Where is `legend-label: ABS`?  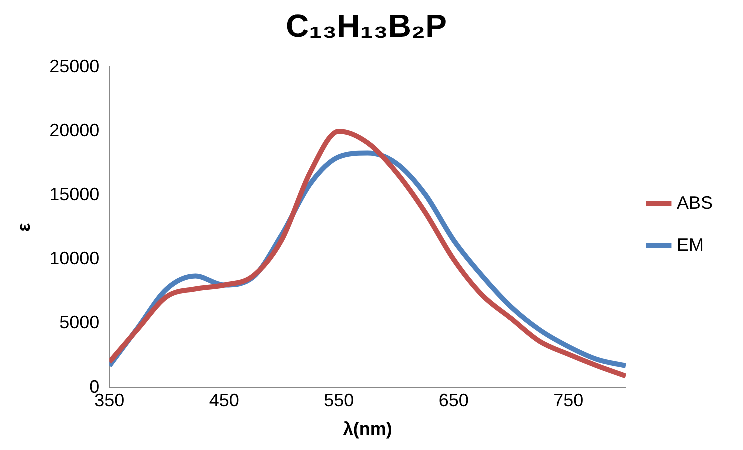
legend-label: ABS is located at coordinates (695, 202).